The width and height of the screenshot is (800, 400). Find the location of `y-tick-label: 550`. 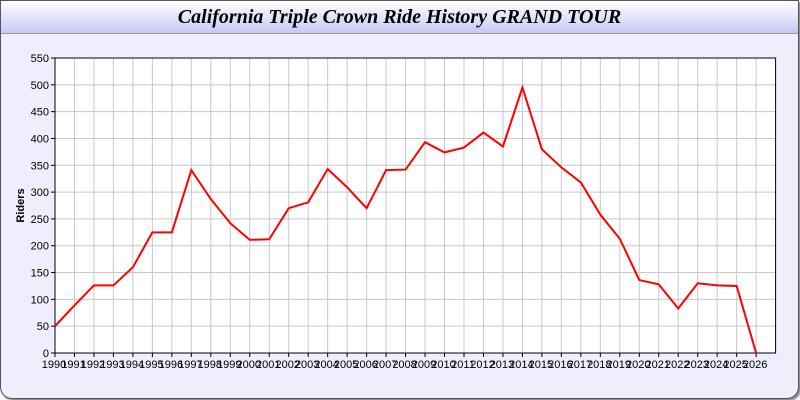

y-tick-label: 550 is located at coordinates (40, 59).